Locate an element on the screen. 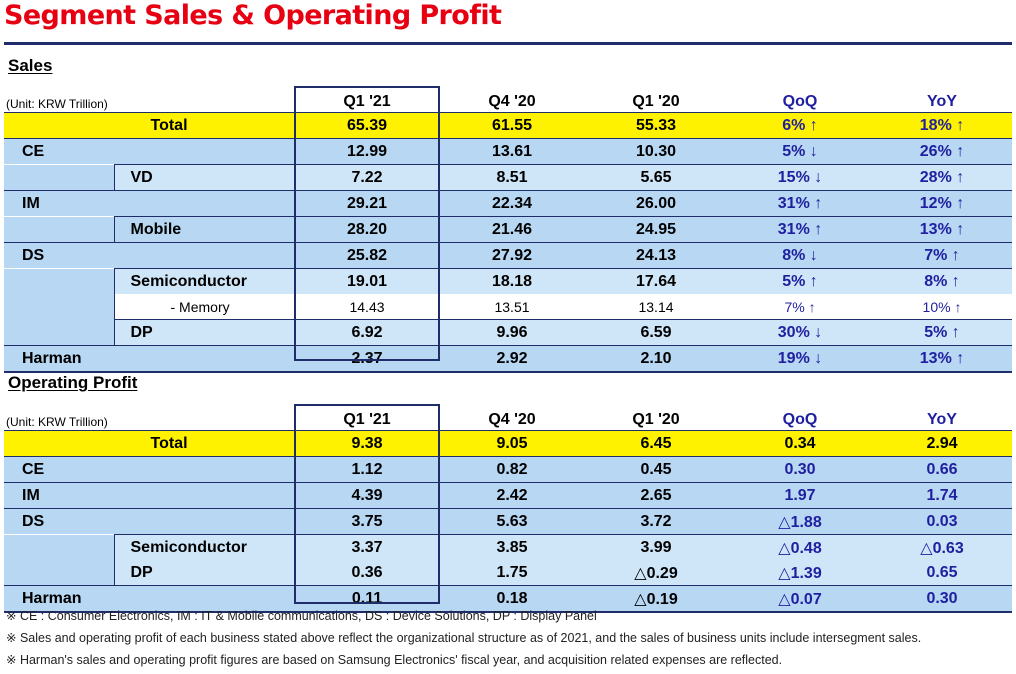 The height and width of the screenshot is (674, 1016). op-semi-q1-21: 3.37 is located at coordinates (367, 547).